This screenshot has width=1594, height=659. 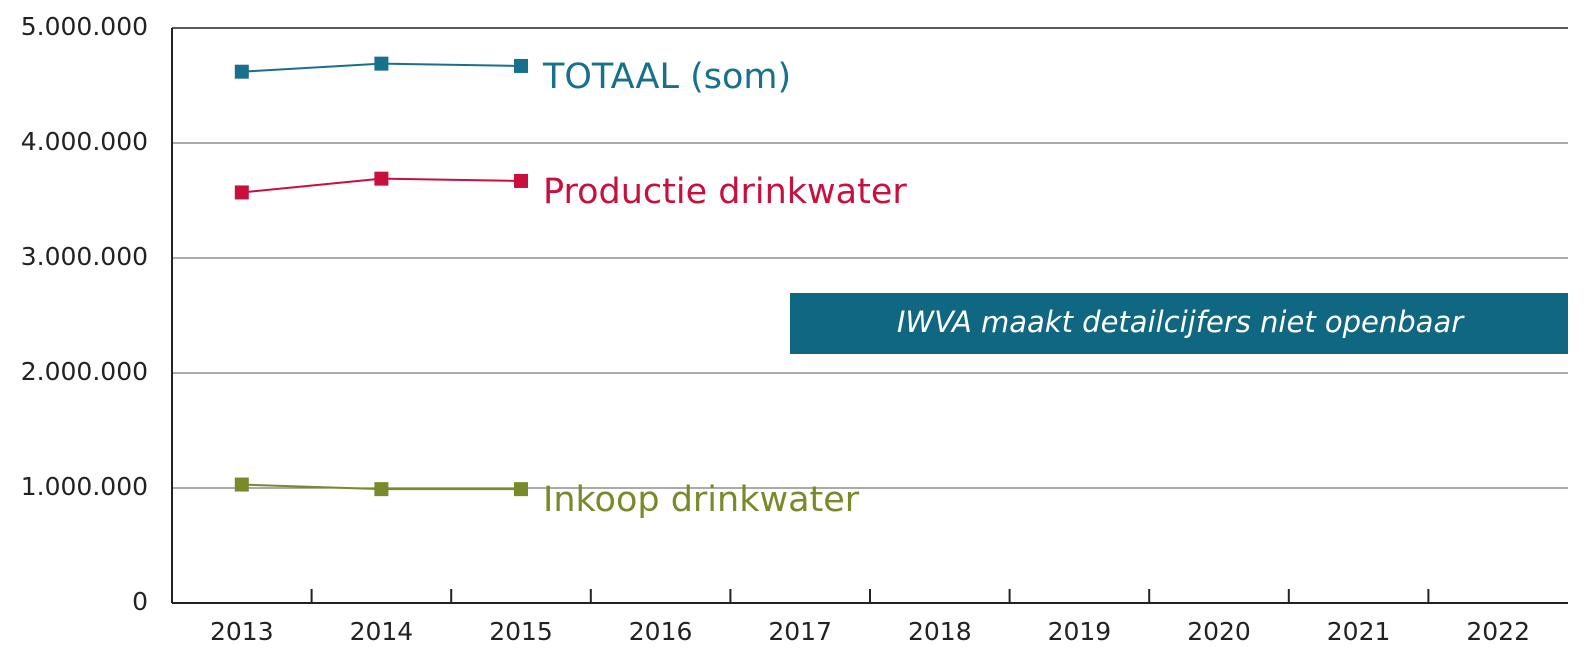 I want to click on series-label: TOTAAL (som), so click(x=666, y=77).